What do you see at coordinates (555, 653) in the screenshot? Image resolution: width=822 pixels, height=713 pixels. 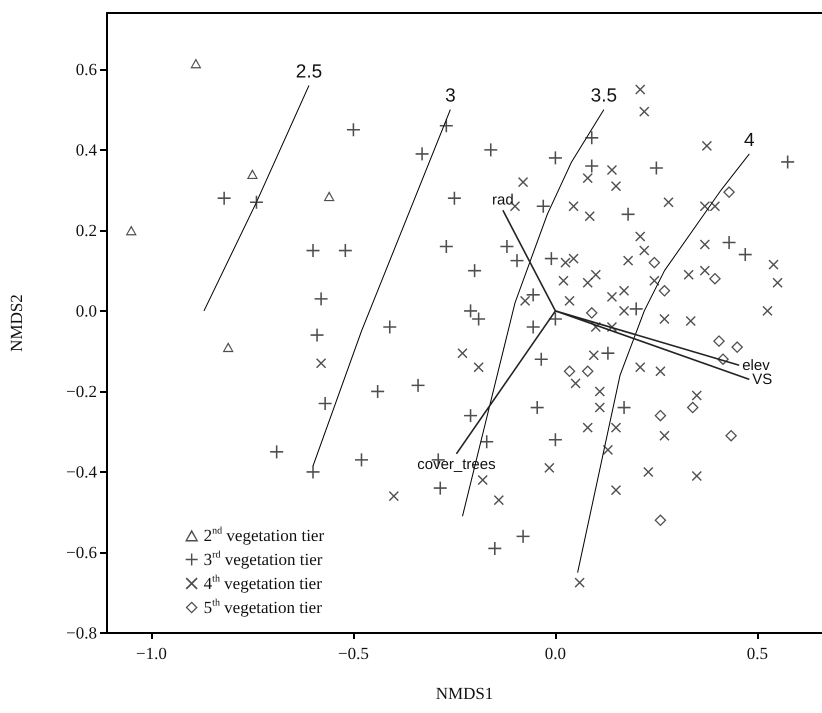 I see `x-tick-label: 0.0` at bounding box center [555, 653].